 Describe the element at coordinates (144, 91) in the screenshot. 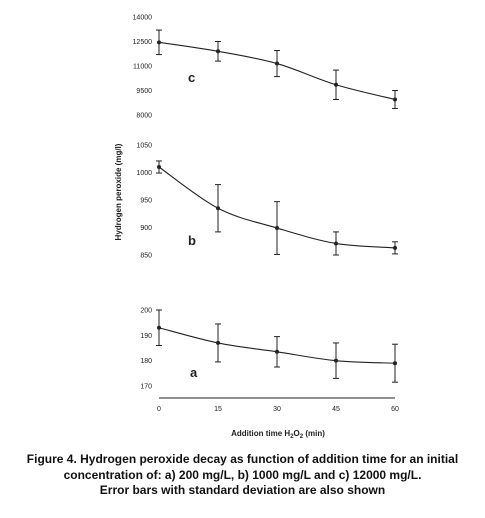

I see `y-tick-label: 9500` at that location.